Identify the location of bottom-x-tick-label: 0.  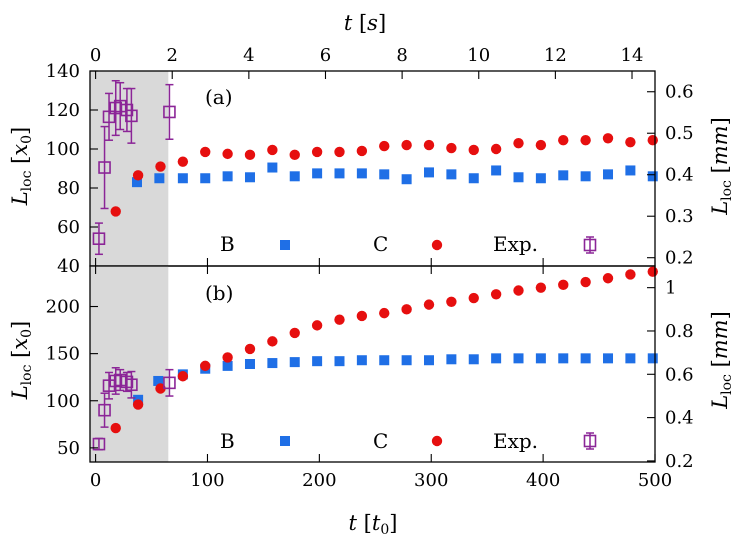
(95, 480).